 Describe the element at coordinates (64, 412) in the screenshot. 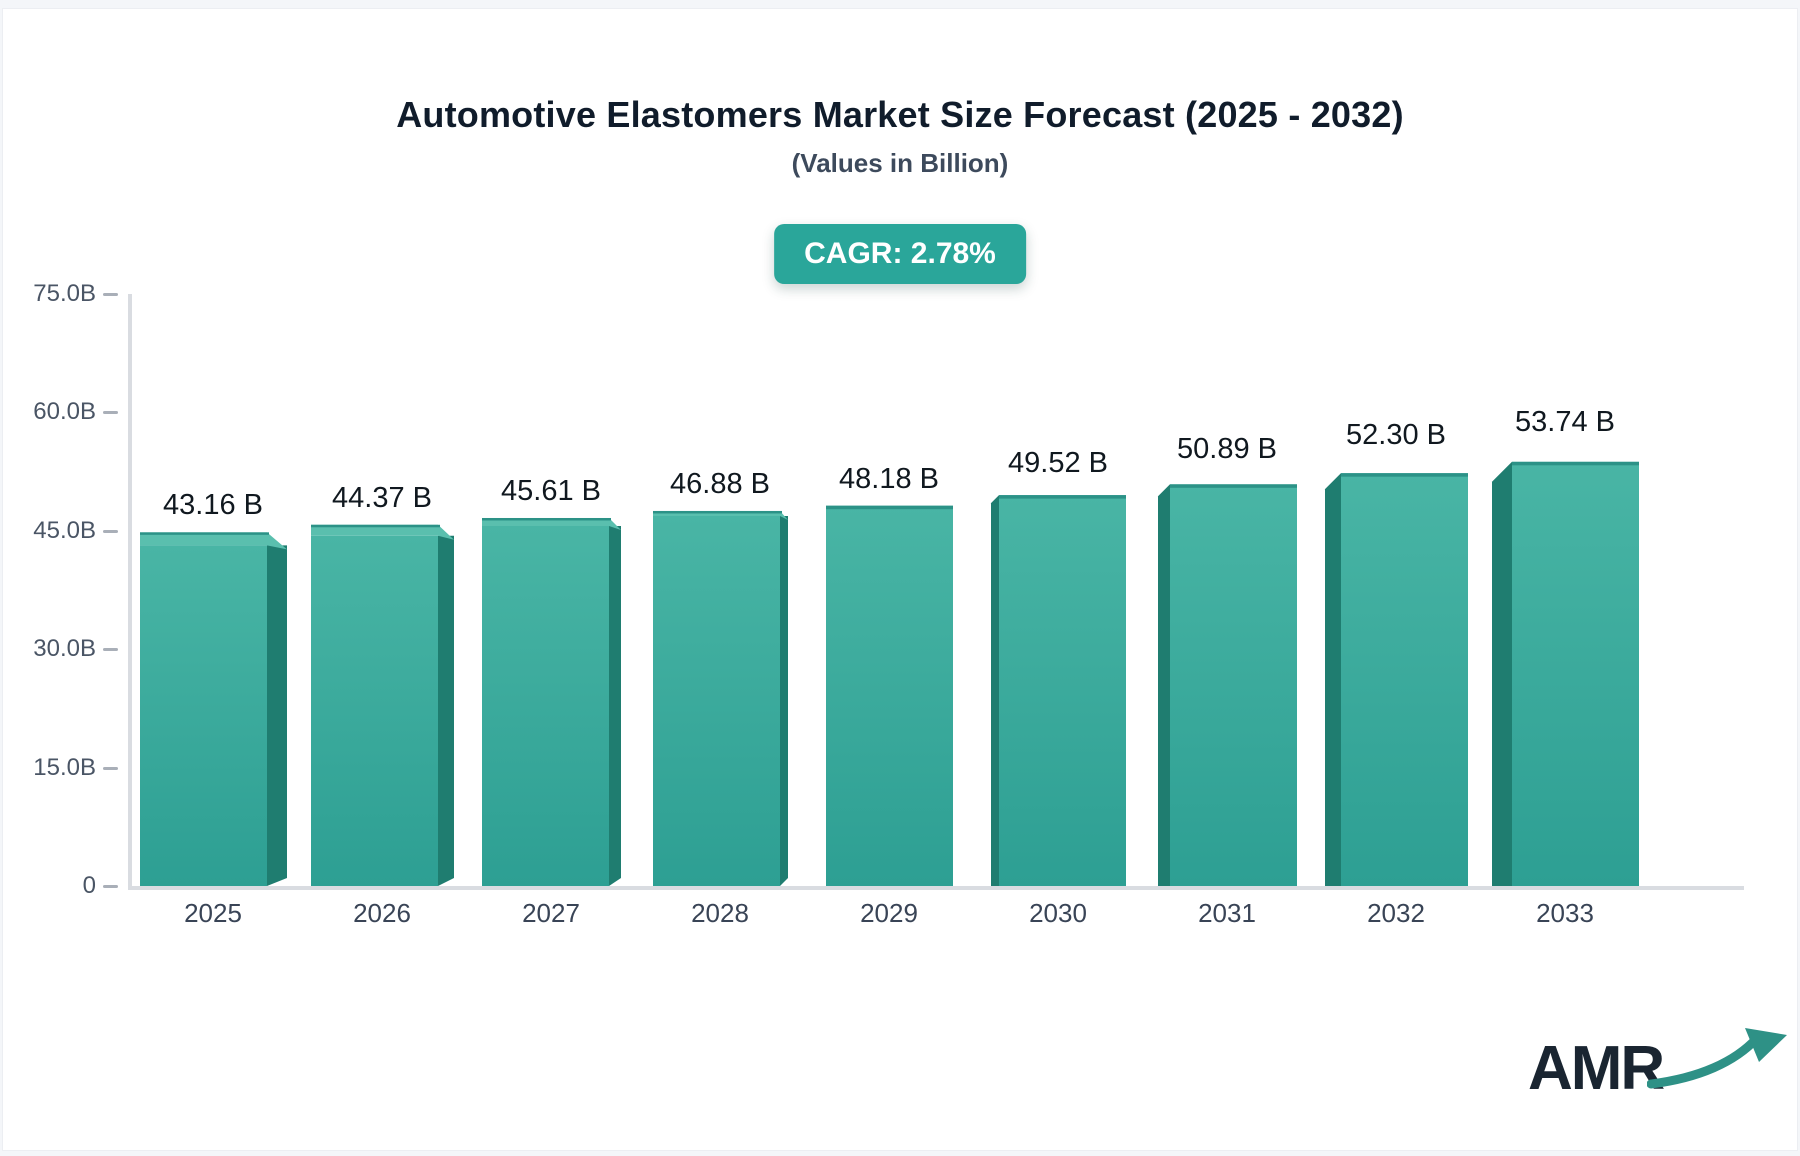

I see `y-axis-label: 60.0B` at that location.